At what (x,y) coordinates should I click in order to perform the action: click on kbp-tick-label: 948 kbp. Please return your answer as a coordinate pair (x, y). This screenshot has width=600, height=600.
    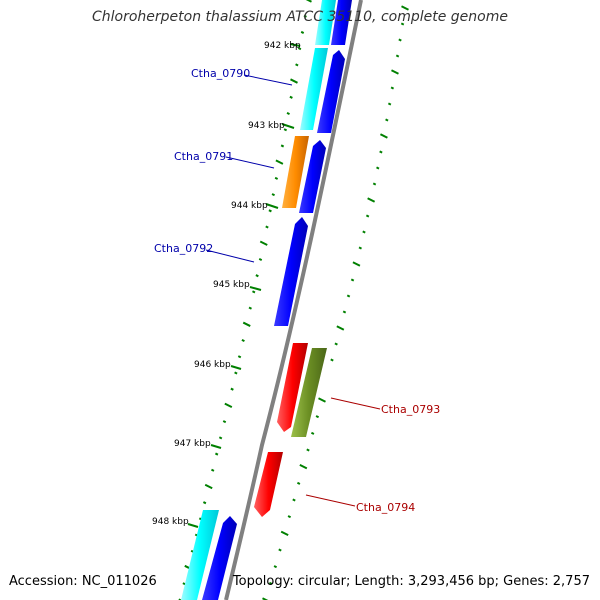
    Looking at the image, I should click on (170, 522).